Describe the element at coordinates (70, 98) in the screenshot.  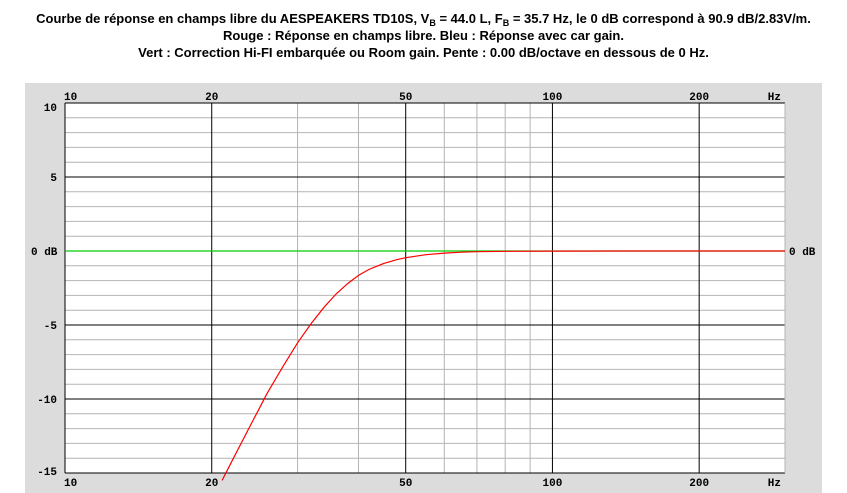
I see `x-tick-label-top: 10` at that location.